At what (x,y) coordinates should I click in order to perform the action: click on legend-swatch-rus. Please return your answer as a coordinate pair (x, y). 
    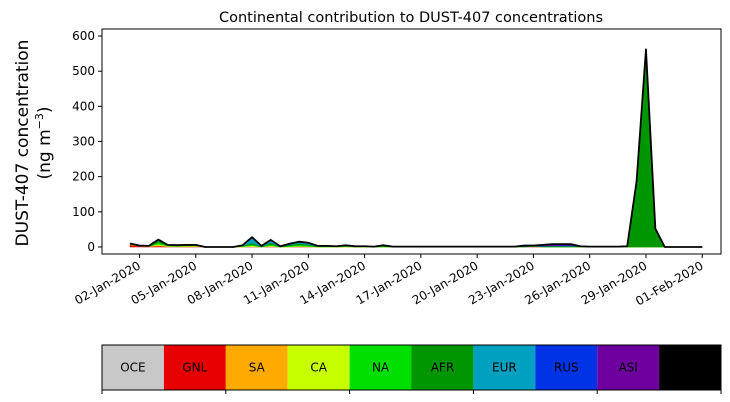
    Looking at the image, I should click on (566, 367).